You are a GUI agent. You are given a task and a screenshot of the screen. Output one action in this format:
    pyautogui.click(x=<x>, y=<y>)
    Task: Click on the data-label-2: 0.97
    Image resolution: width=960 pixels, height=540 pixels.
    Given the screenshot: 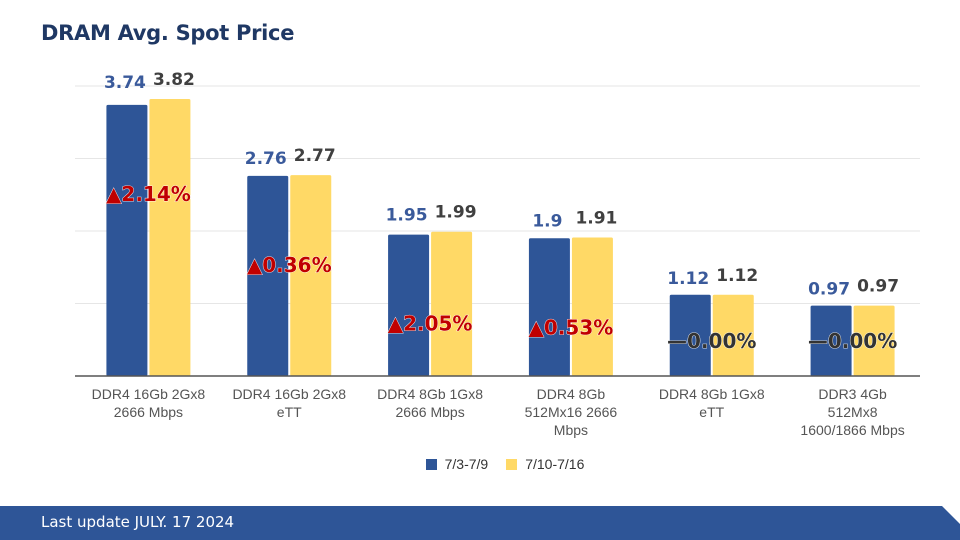 What is the action you would take?
    pyautogui.click(x=878, y=287)
    